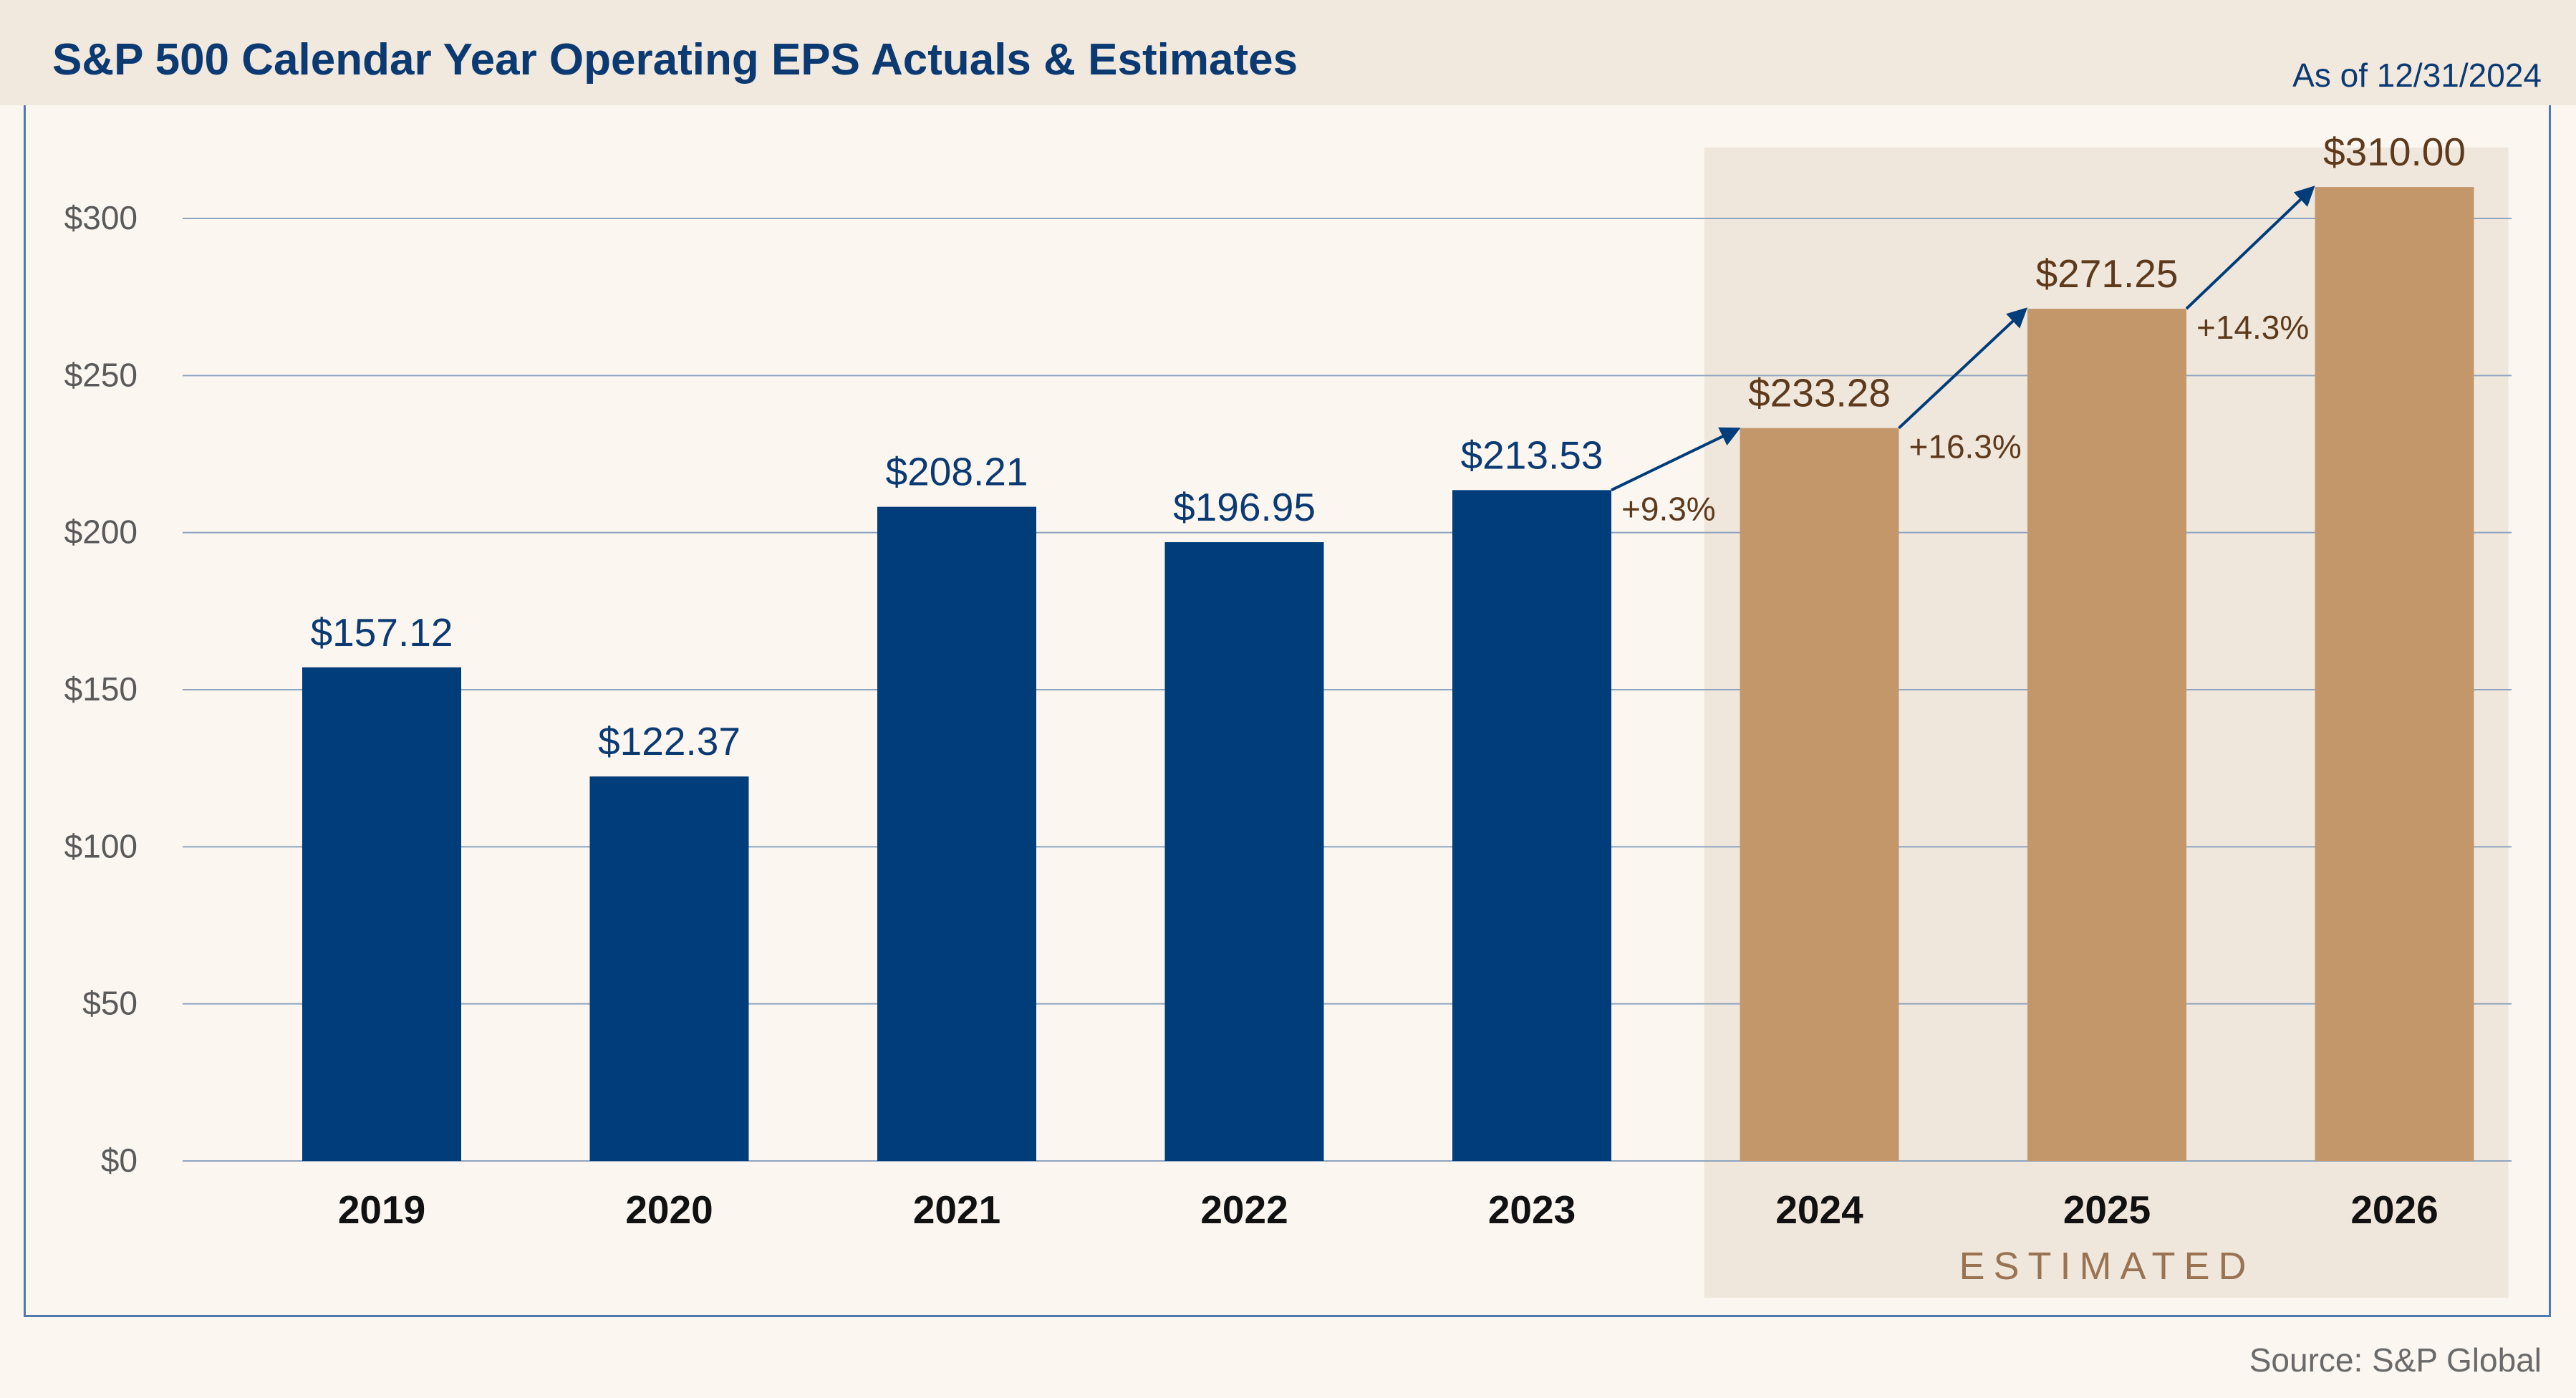 The image size is (2576, 1398). I want to click on growth-arrow-2025-2026, so click(2250, 247).